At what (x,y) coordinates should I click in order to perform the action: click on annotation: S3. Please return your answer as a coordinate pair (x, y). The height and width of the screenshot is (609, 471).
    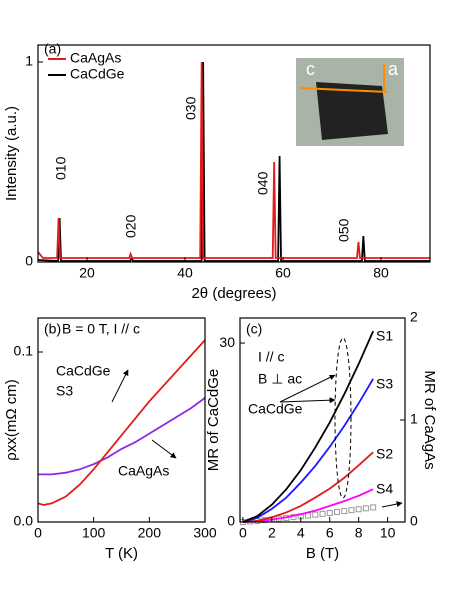
    Looking at the image, I should click on (64, 391).